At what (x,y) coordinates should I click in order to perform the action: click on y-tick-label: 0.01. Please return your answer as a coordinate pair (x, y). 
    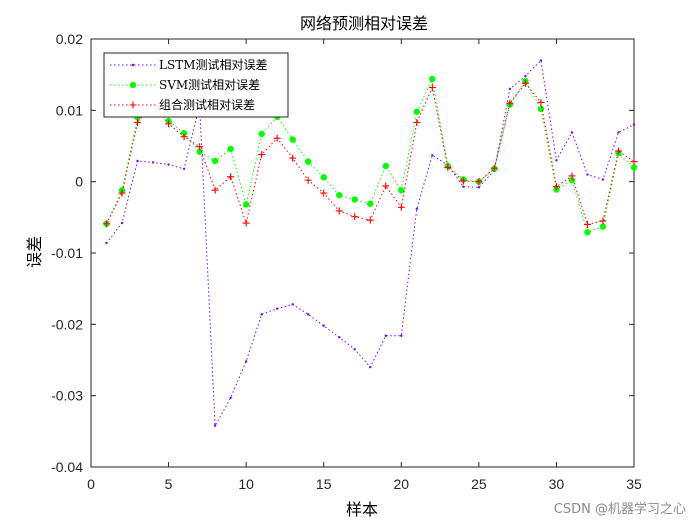
    Looking at the image, I should click on (69, 110).